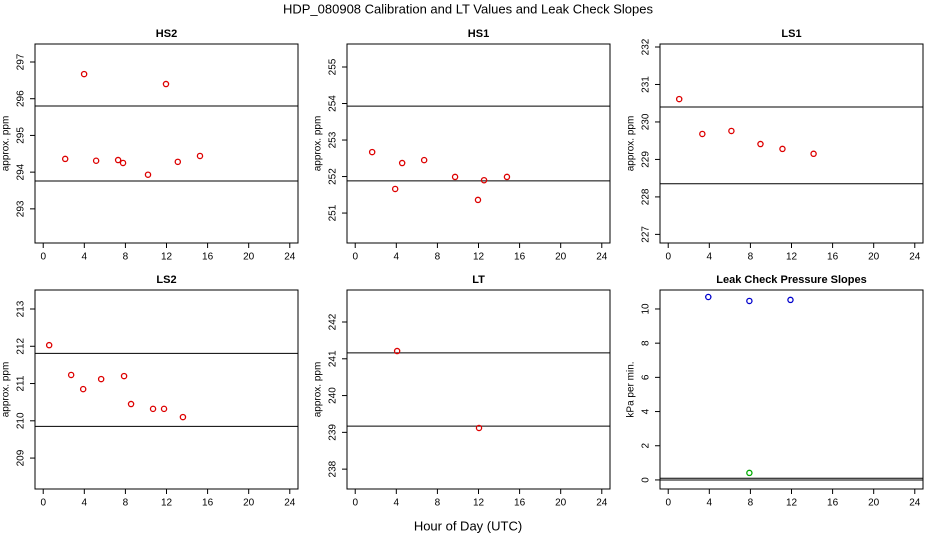  What do you see at coordinates (21, 208) in the screenshot?
I see `y-tick-label: 293` at bounding box center [21, 208].